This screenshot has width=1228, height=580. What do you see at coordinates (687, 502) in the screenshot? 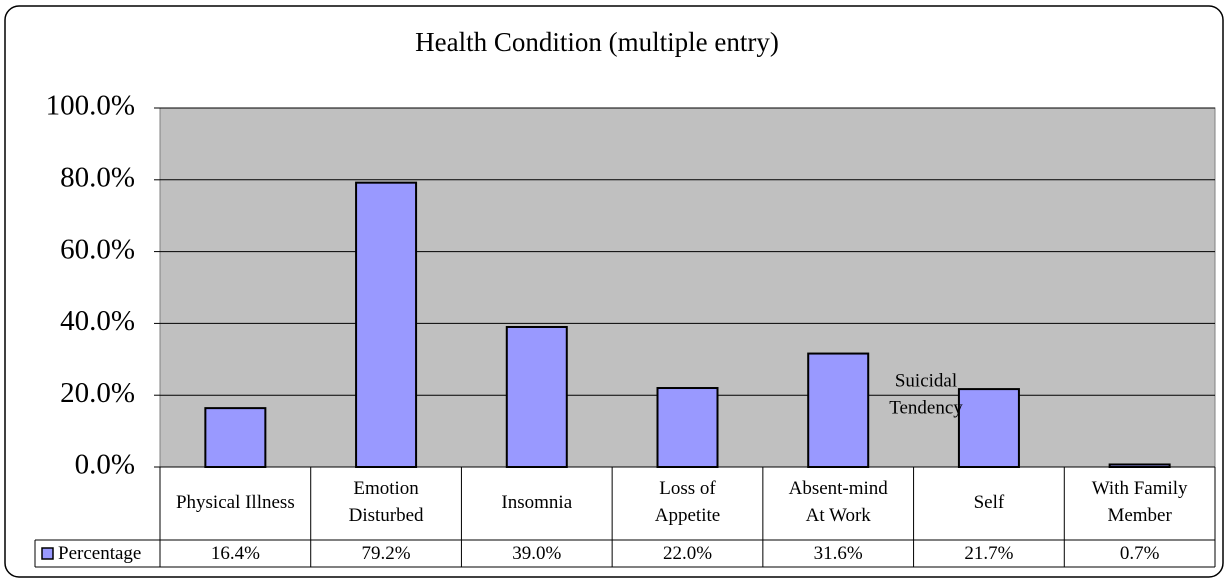
I see `x-tick-label: Loss of Appetite` at bounding box center [687, 502].